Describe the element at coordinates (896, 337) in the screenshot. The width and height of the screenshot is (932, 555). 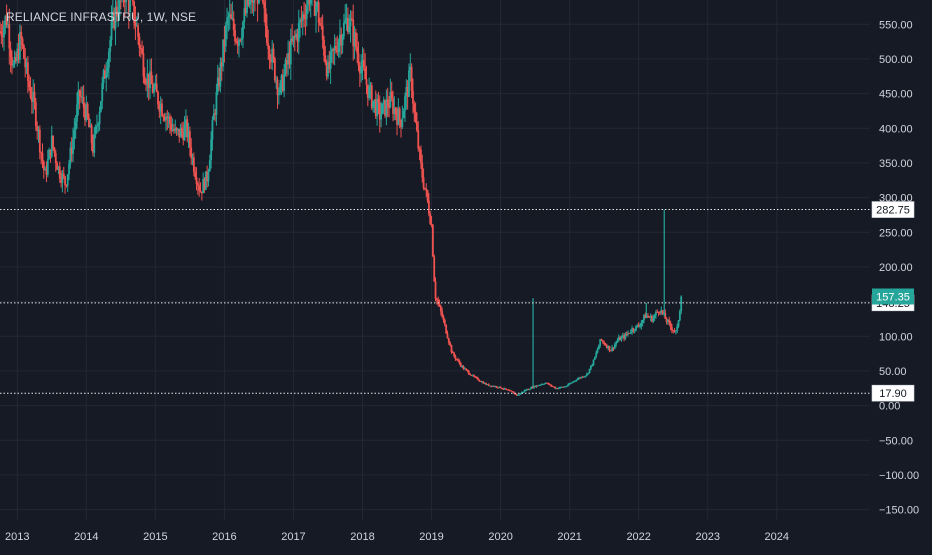
I see `y-tick-label: 100.00` at that location.